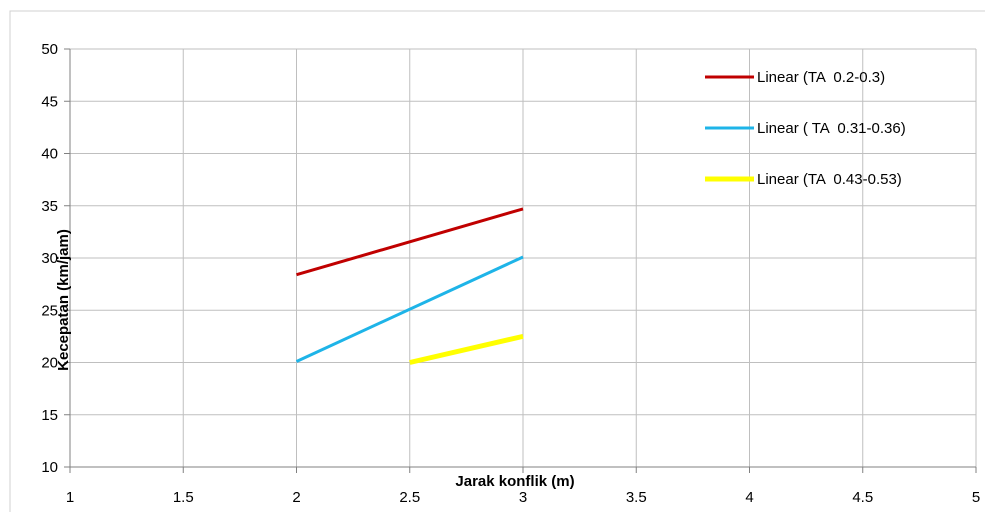  I want to click on x-tick-label: 4.5, so click(862, 497).